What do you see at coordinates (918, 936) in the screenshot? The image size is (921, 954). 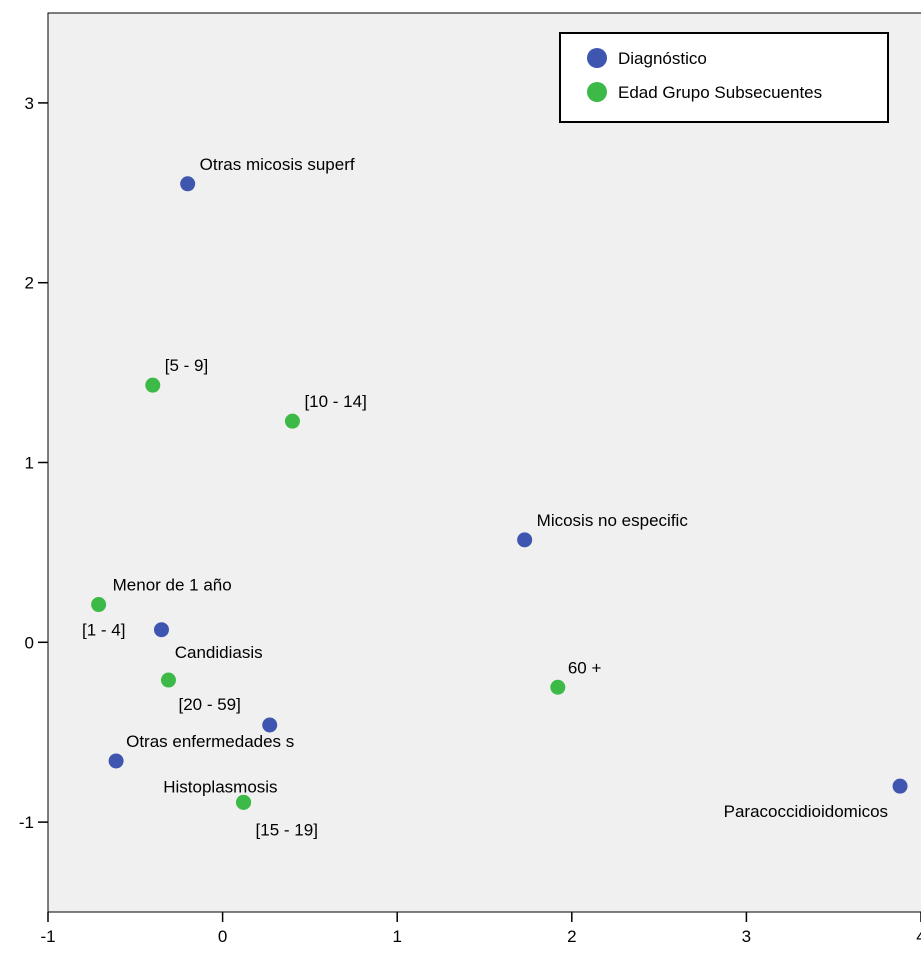 I see `x-tick-label: 4` at bounding box center [918, 936].